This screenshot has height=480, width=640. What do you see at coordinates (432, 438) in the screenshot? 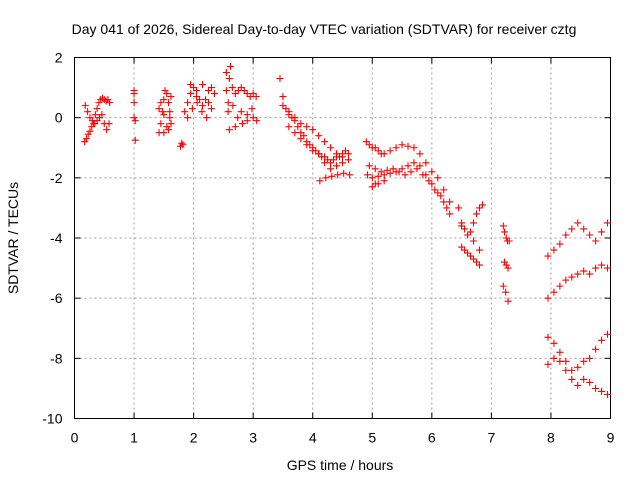
I see `x-tick-label: 6` at bounding box center [432, 438].